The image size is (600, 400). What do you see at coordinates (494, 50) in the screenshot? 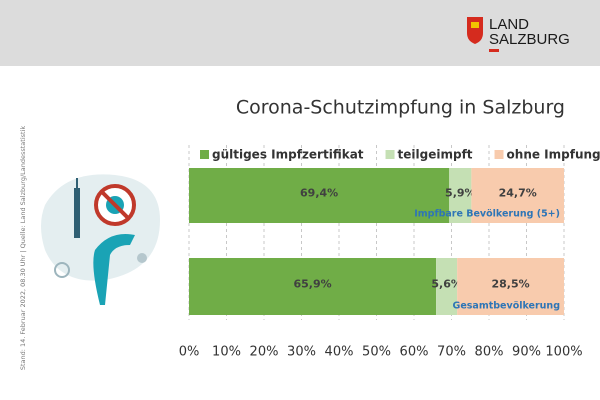
I see `logo-underline` at bounding box center [494, 50].